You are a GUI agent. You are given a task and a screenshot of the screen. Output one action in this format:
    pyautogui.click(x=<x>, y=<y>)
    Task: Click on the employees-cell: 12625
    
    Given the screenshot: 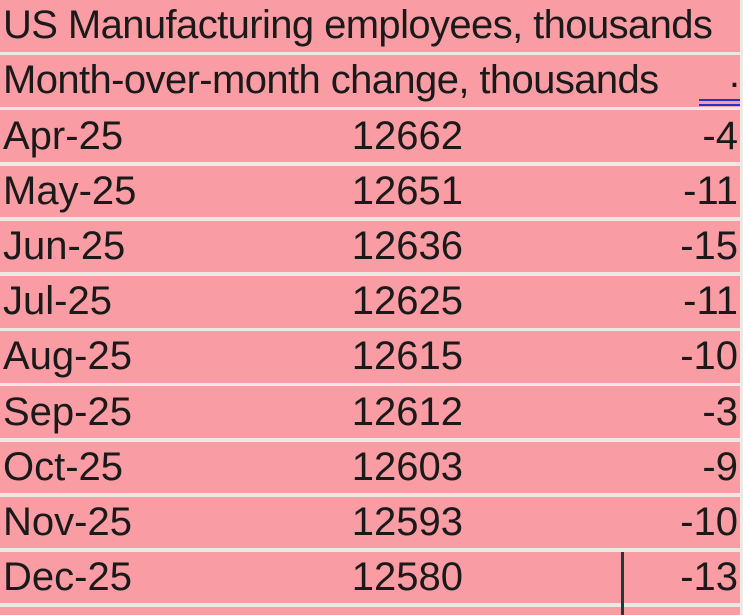 What is the action you would take?
    pyautogui.click(x=407, y=301)
    